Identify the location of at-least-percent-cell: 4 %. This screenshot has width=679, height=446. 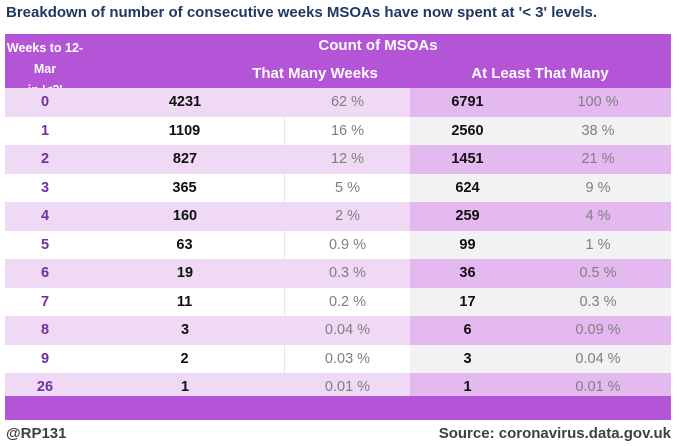
(598, 216).